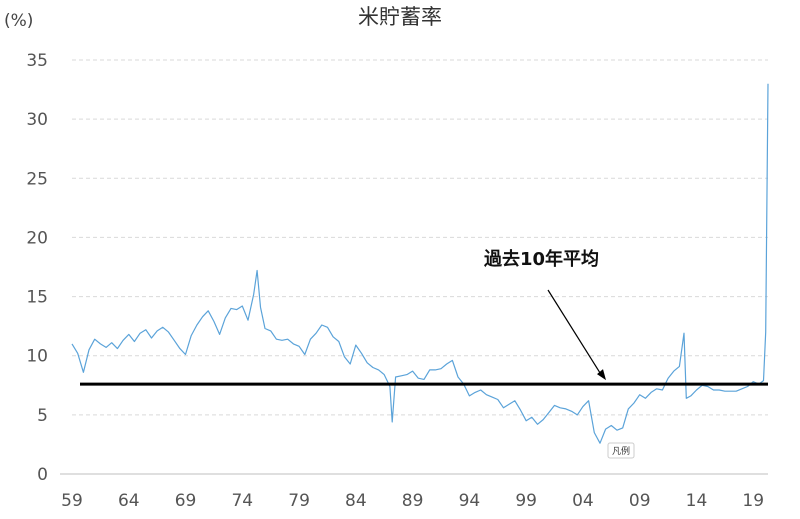 This screenshot has height=519, width=800. I want to click on y-tick-label: 30, so click(37, 120).